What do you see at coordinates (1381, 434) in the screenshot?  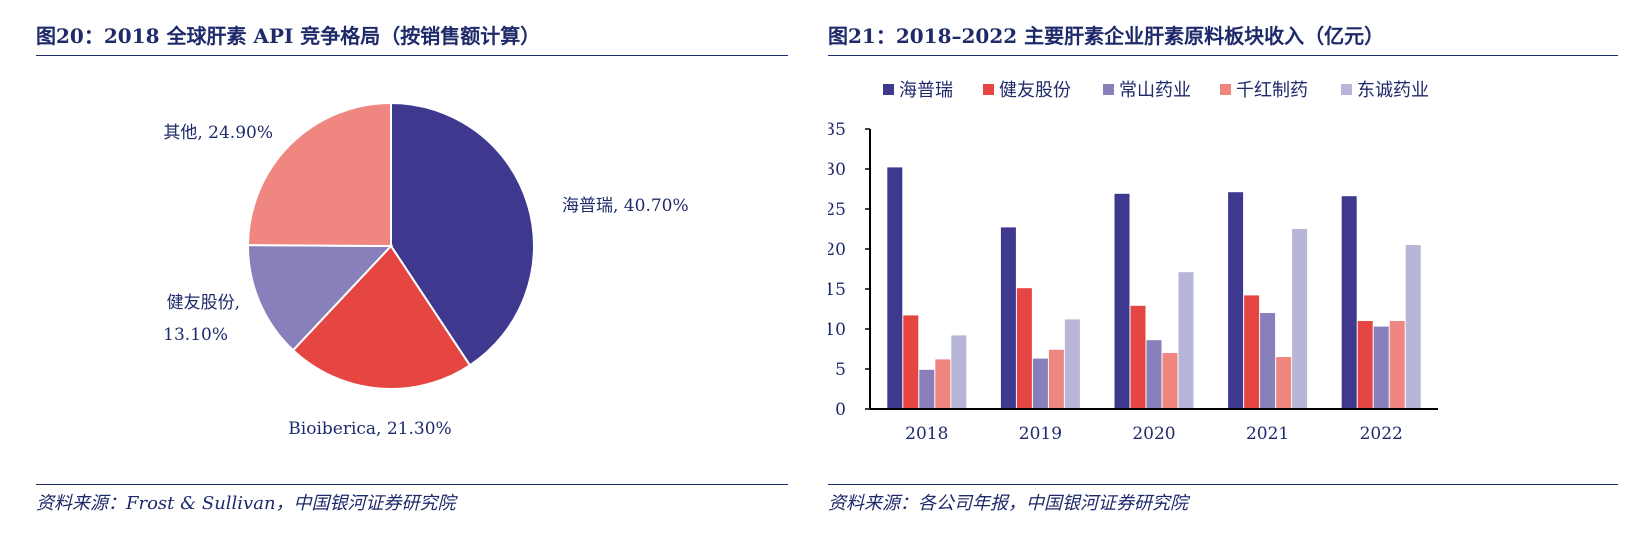 I see `x-tick-label-2022: 2022` at bounding box center [1381, 434].